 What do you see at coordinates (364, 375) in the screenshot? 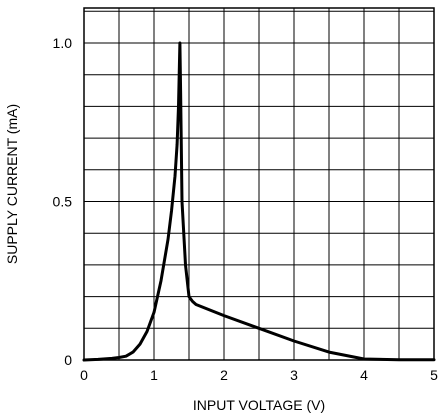
I see `x-tick-label: 4` at bounding box center [364, 375].